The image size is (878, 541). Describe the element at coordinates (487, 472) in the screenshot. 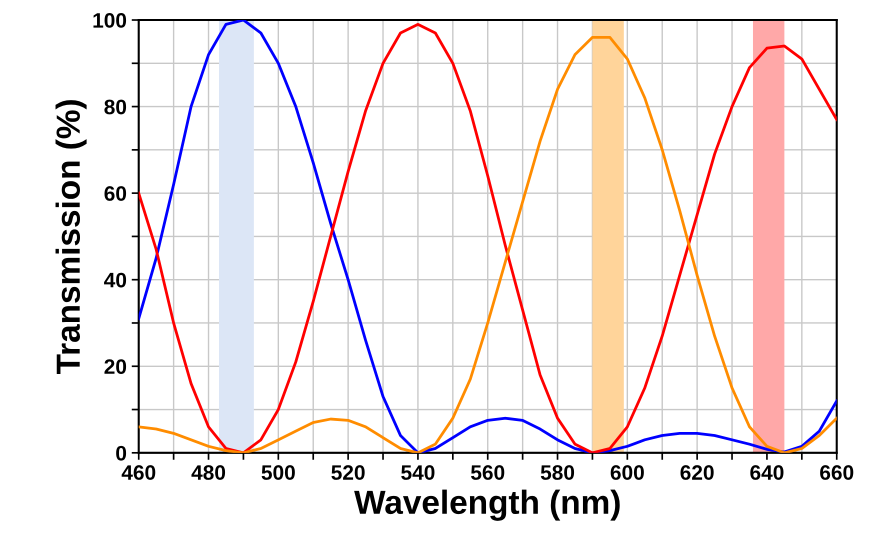

I see `x-tick-label: 560` at that location.